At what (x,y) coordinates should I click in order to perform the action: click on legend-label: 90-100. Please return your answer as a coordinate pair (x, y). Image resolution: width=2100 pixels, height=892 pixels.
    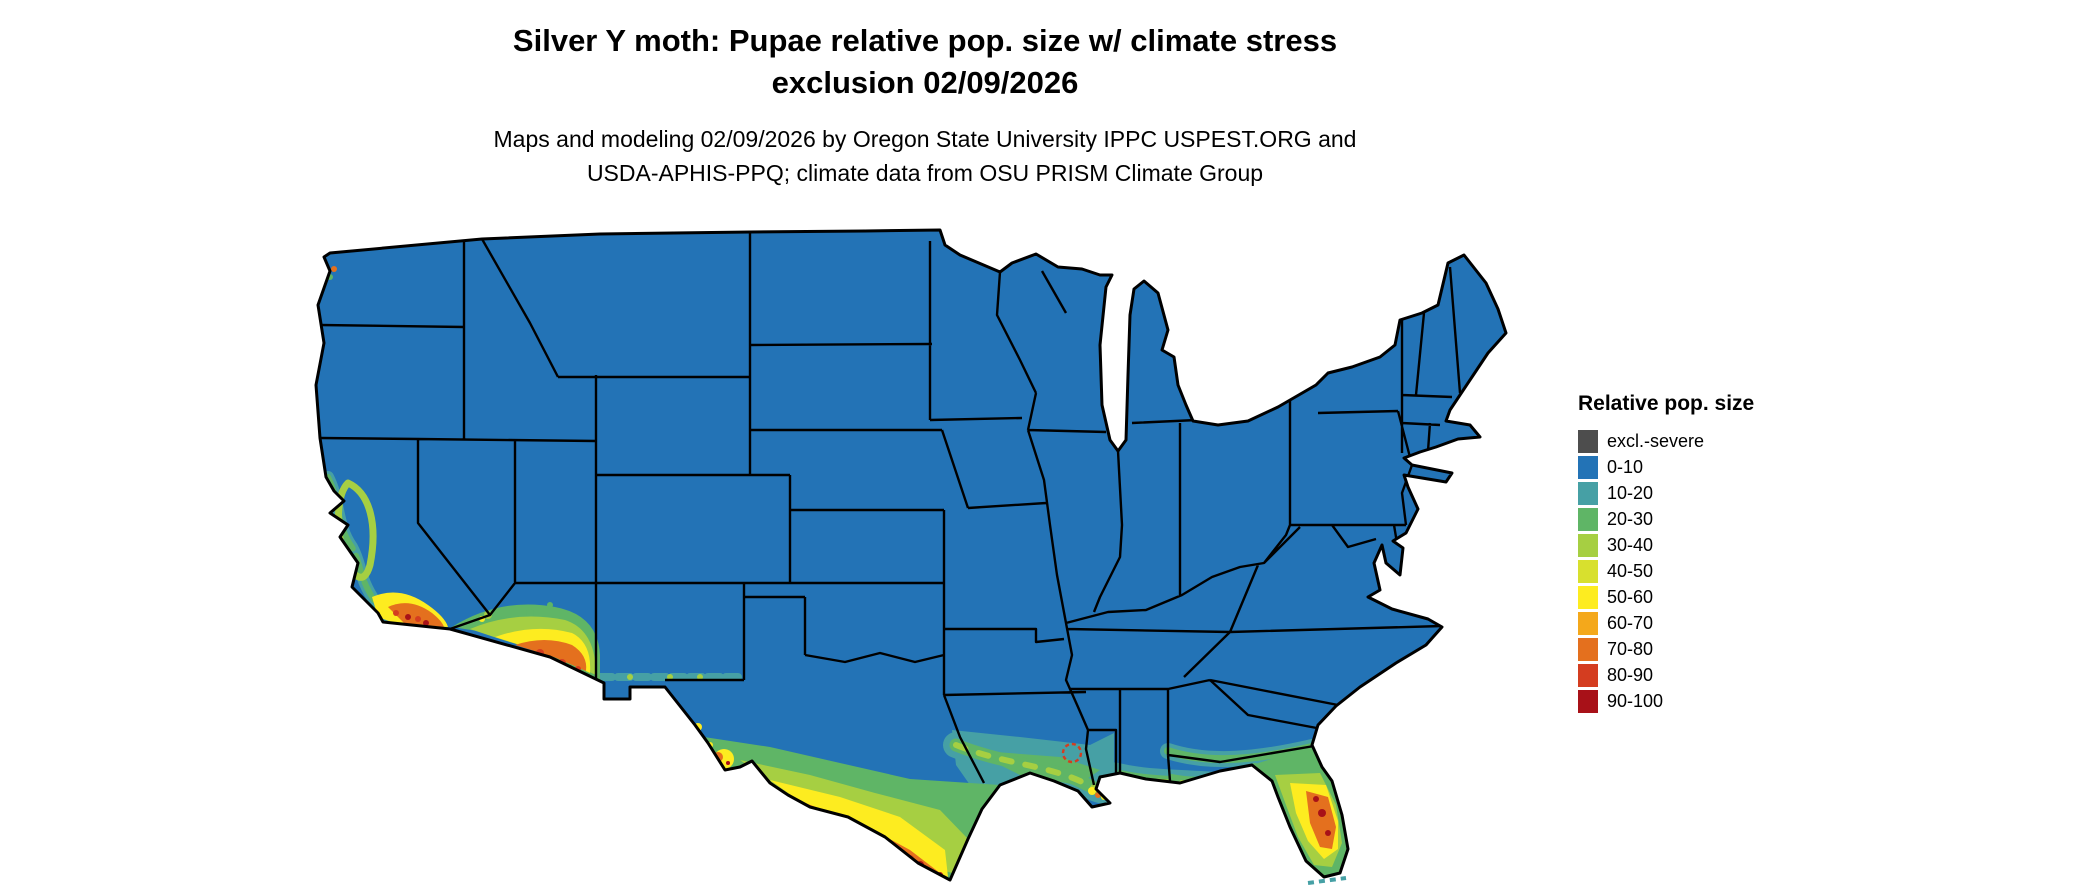
    Looking at the image, I should click on (1635, 700).